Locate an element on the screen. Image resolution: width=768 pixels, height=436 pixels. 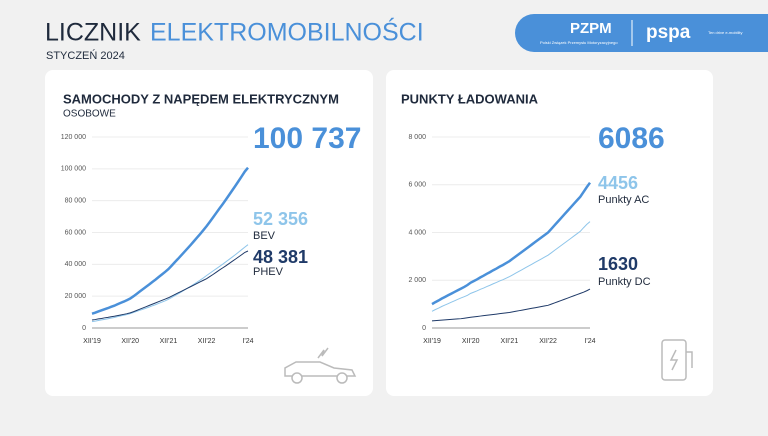
car-icon is located at coordinates (320, 365).